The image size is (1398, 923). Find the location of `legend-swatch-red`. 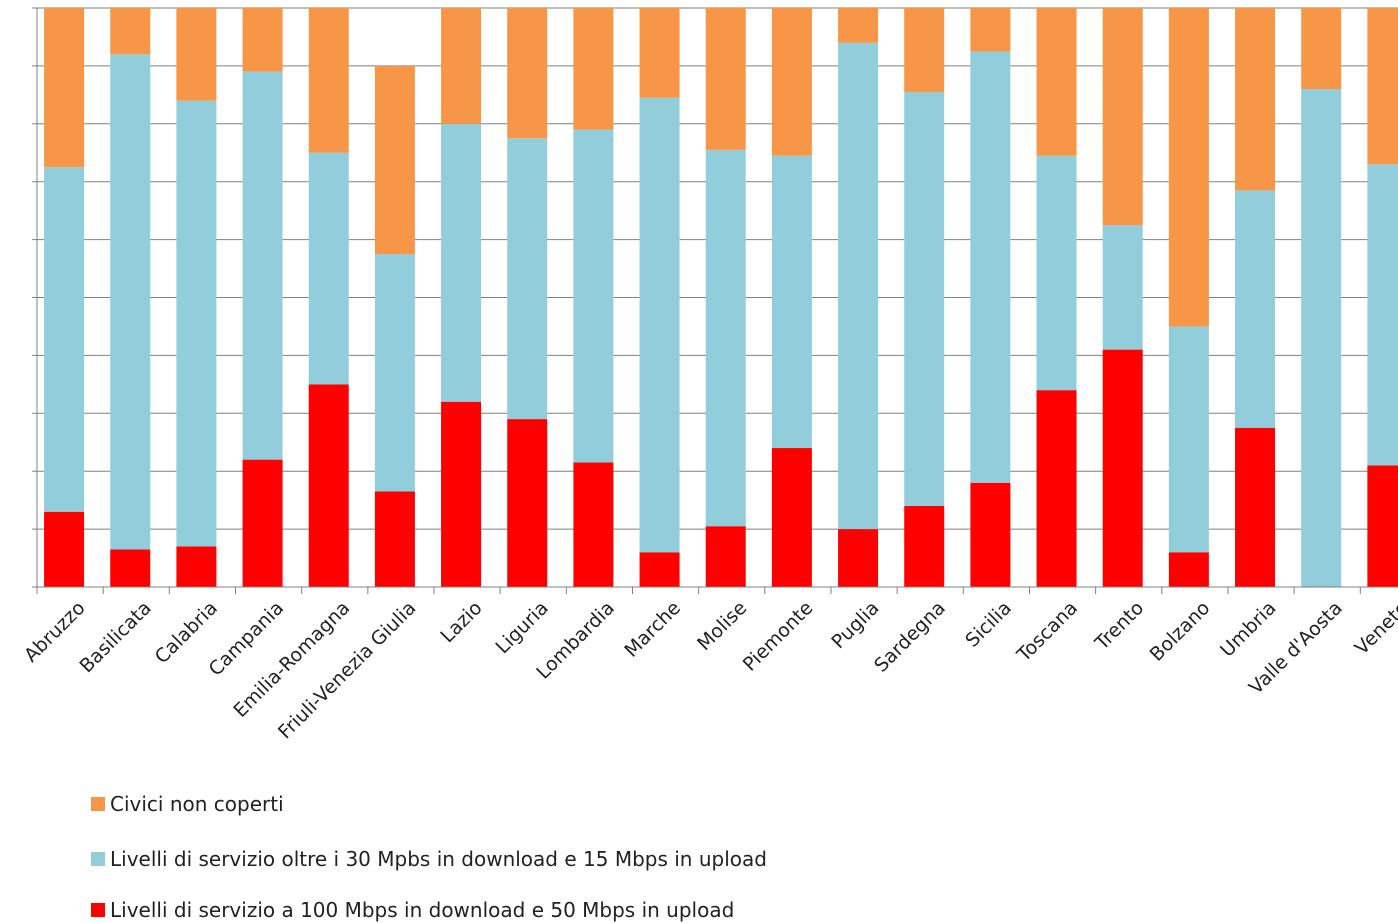

legend-swatch-red is located at coordinates (98, 910).